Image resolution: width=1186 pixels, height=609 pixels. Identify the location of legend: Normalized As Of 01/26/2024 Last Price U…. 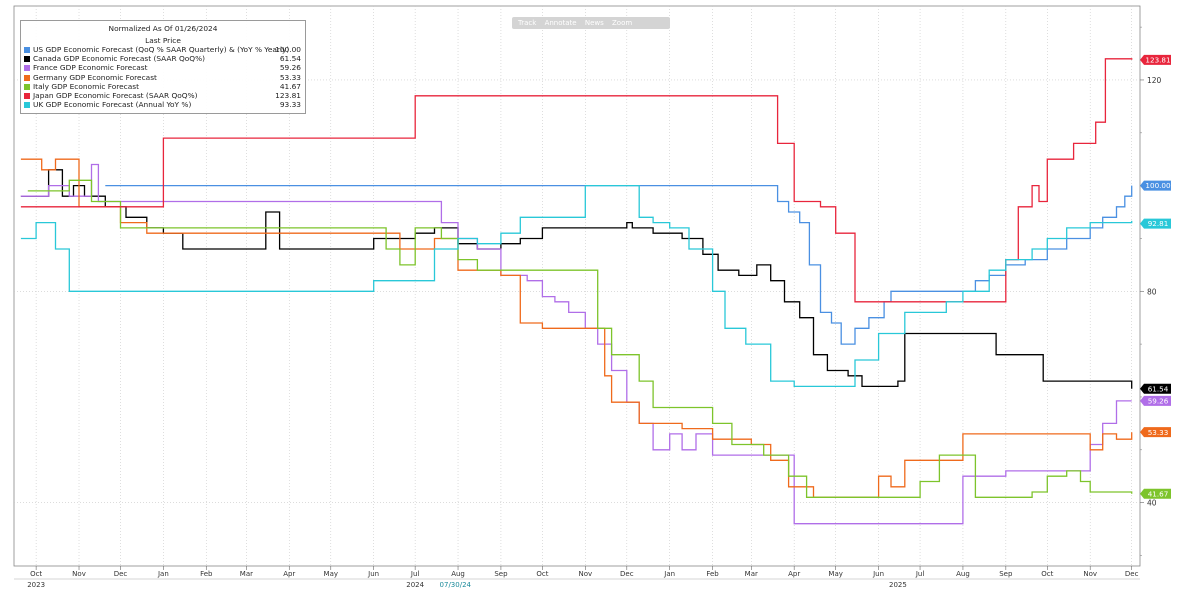
(163, 67).